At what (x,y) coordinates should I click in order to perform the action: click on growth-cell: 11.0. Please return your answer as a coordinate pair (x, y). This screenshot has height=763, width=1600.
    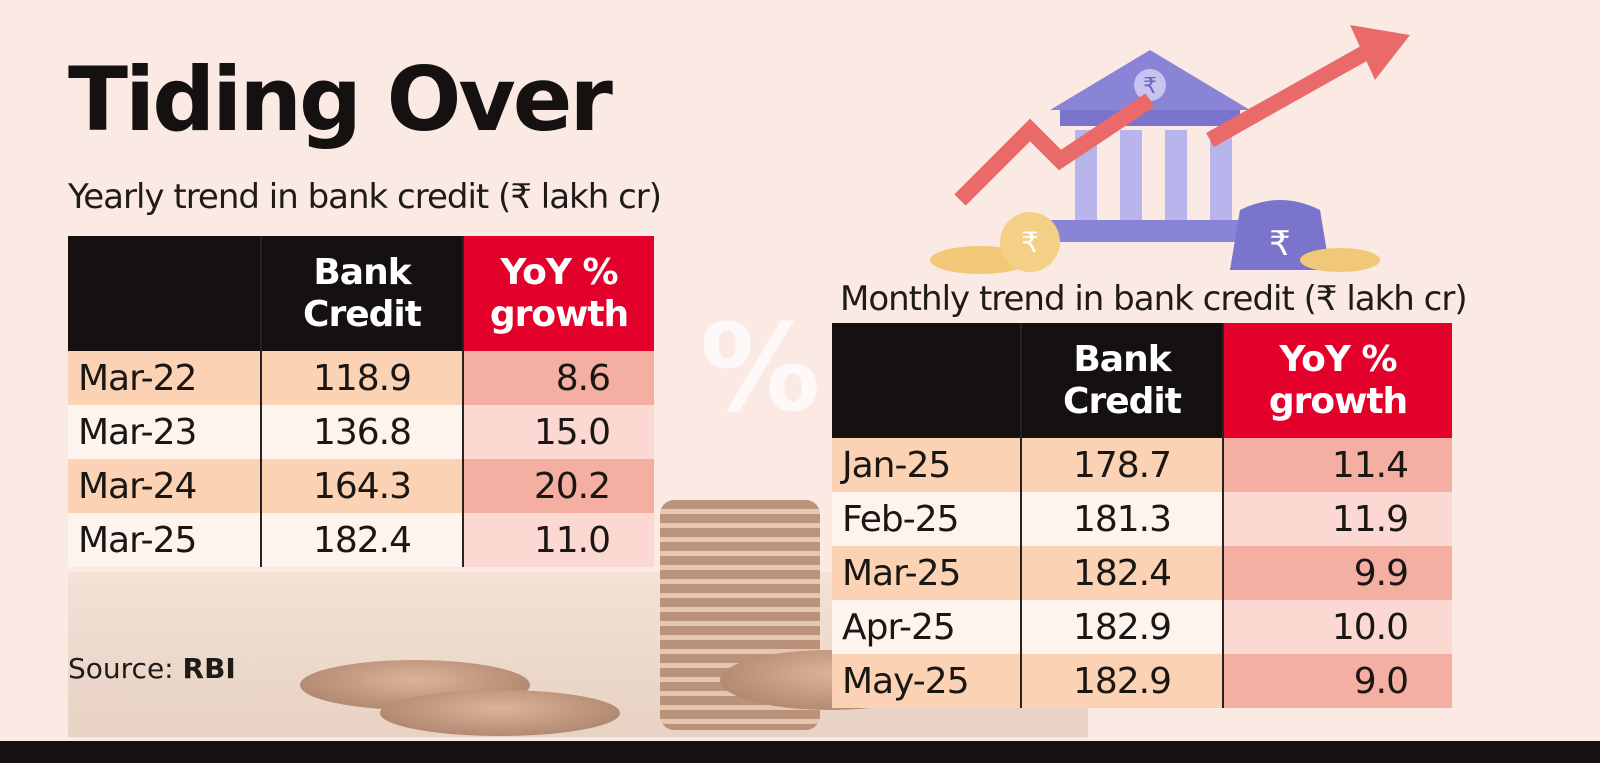
    Looking at the image, I should click on (558, 540).